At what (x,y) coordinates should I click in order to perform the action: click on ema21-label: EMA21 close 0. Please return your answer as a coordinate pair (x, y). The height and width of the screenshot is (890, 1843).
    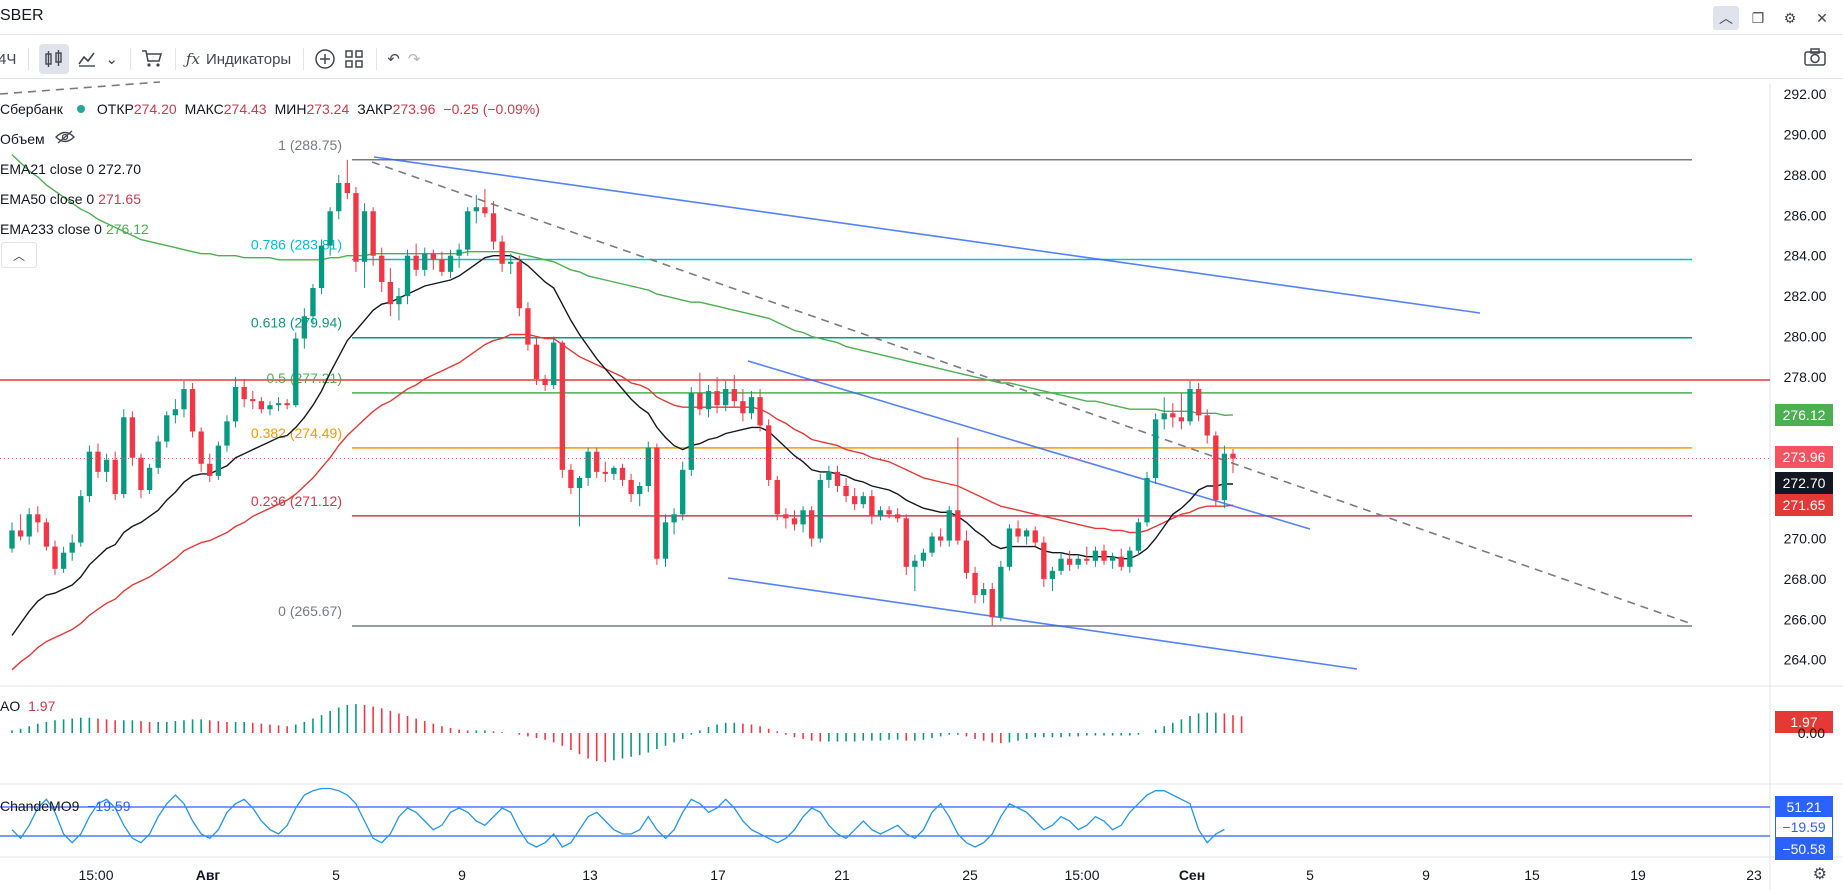
    Looking at the image, I should click on (47, 169).